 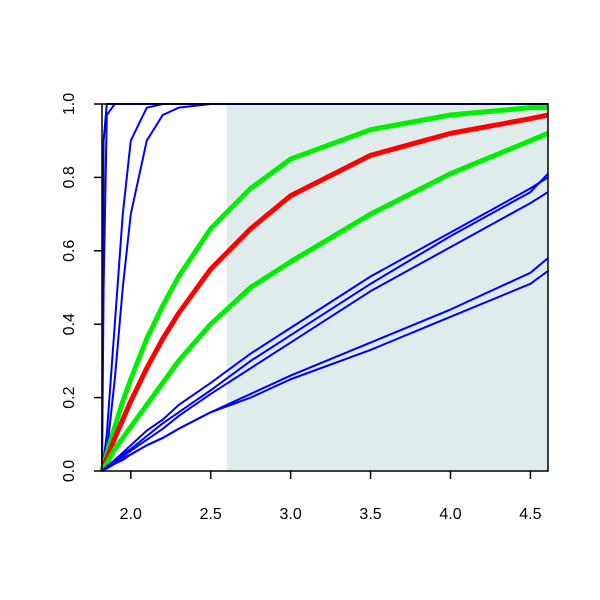 What do you see at coordinates (69, 251) in the screenshot?
I see `y-tick-label: 0.6` at bounding box center [69, 251].